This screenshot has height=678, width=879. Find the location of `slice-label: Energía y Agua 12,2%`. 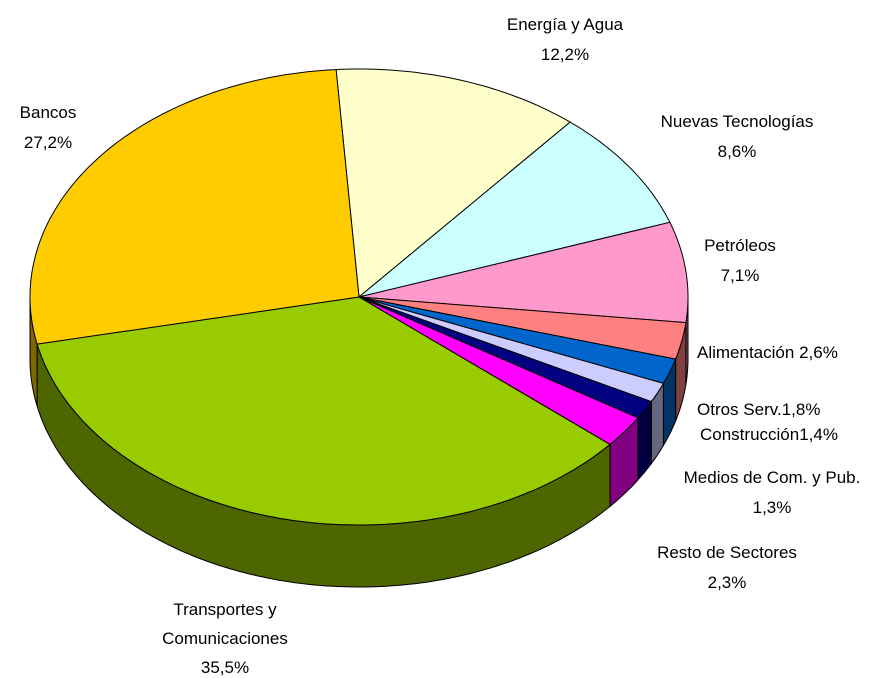

slice-label: Energía y Agua 12,2% is located at coordinates (565, 40).